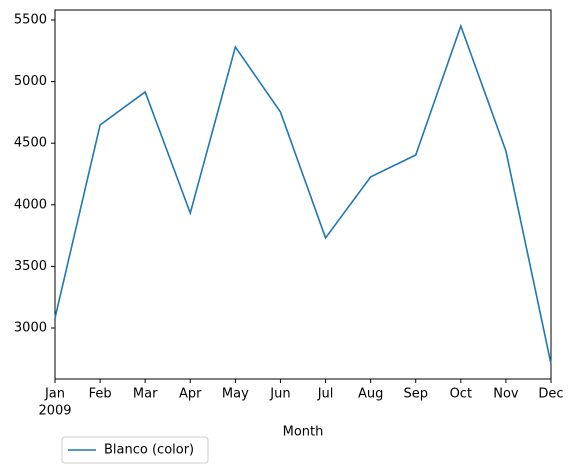  I want to click on y-tick-label: 3500, so click(30, 266).